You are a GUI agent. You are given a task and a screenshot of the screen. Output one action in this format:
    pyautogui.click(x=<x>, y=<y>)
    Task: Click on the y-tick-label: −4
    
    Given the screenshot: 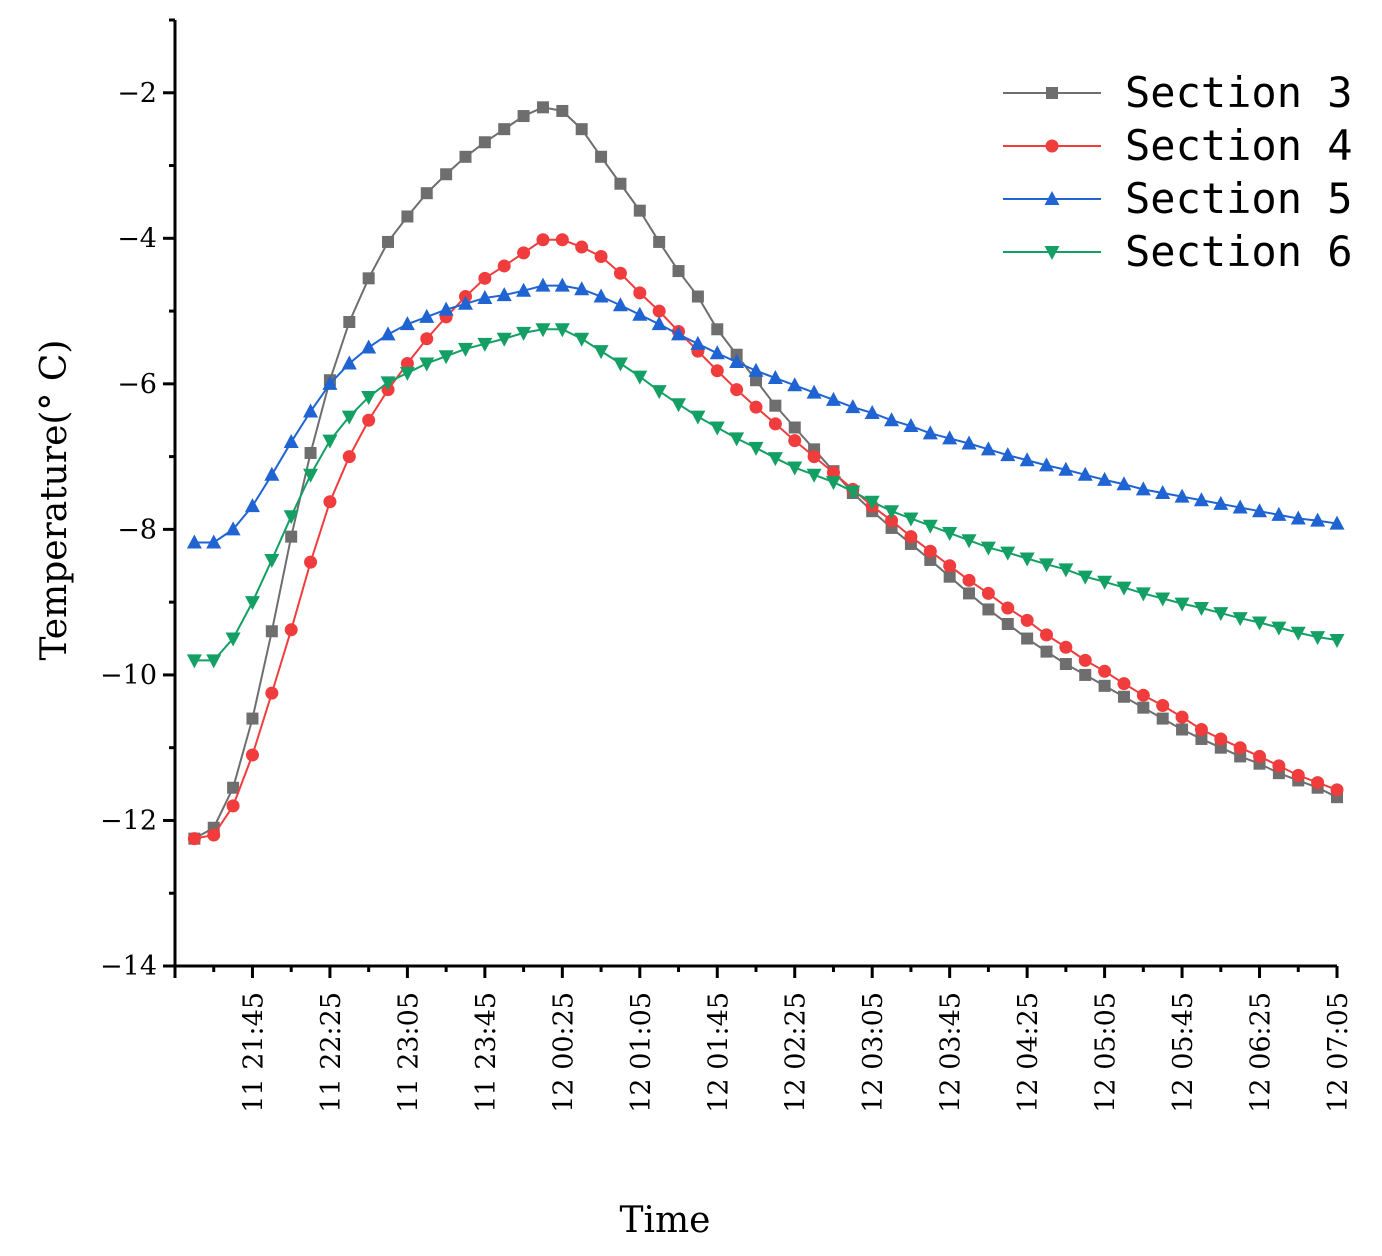 What is the action you would take?
    pyautogui.click(x=137, y=238)
    